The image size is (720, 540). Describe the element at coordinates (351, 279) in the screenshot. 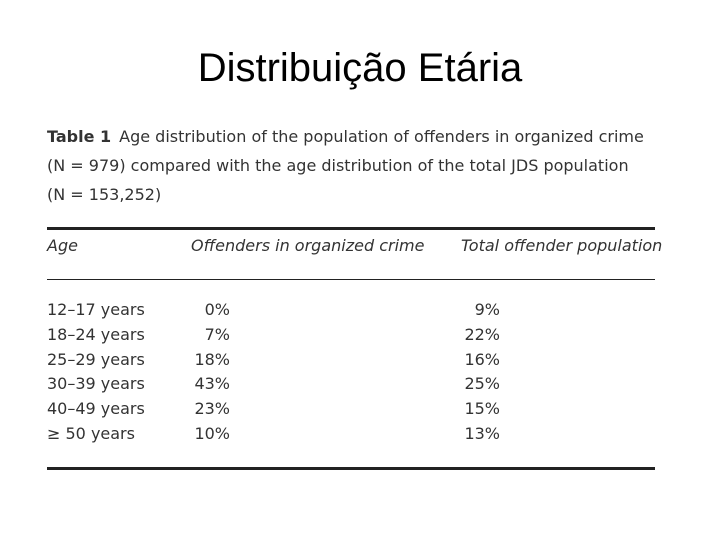

I see `table-header-rule` at that location.